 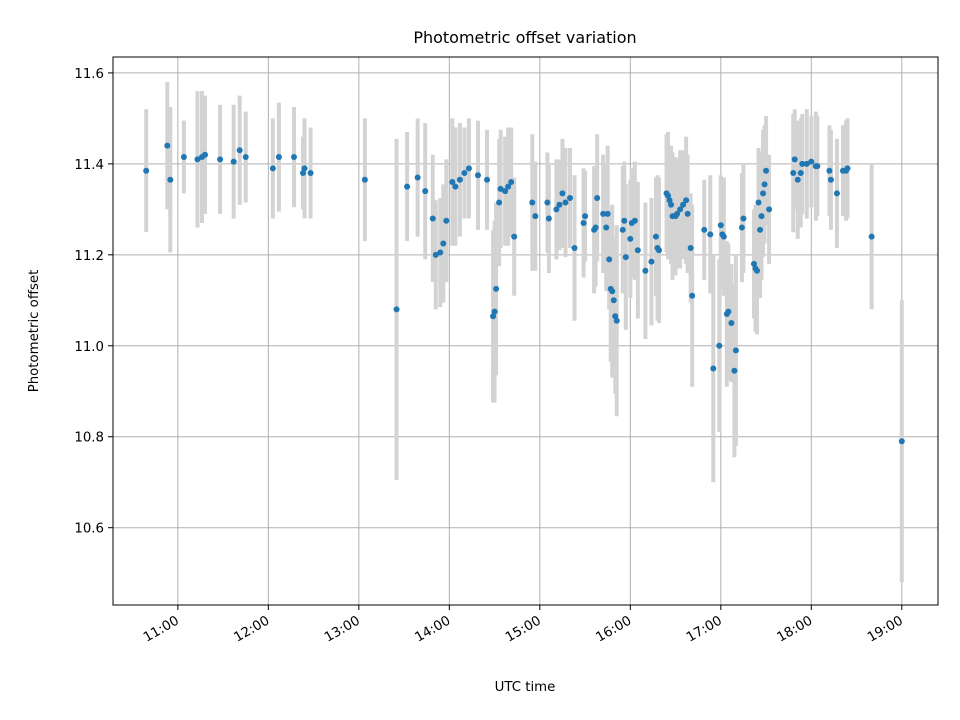 What do you see at coordinates (89, 74) in the screenshot?
I see `y-tick-label: 11.6` at bounding box center [89, 74].